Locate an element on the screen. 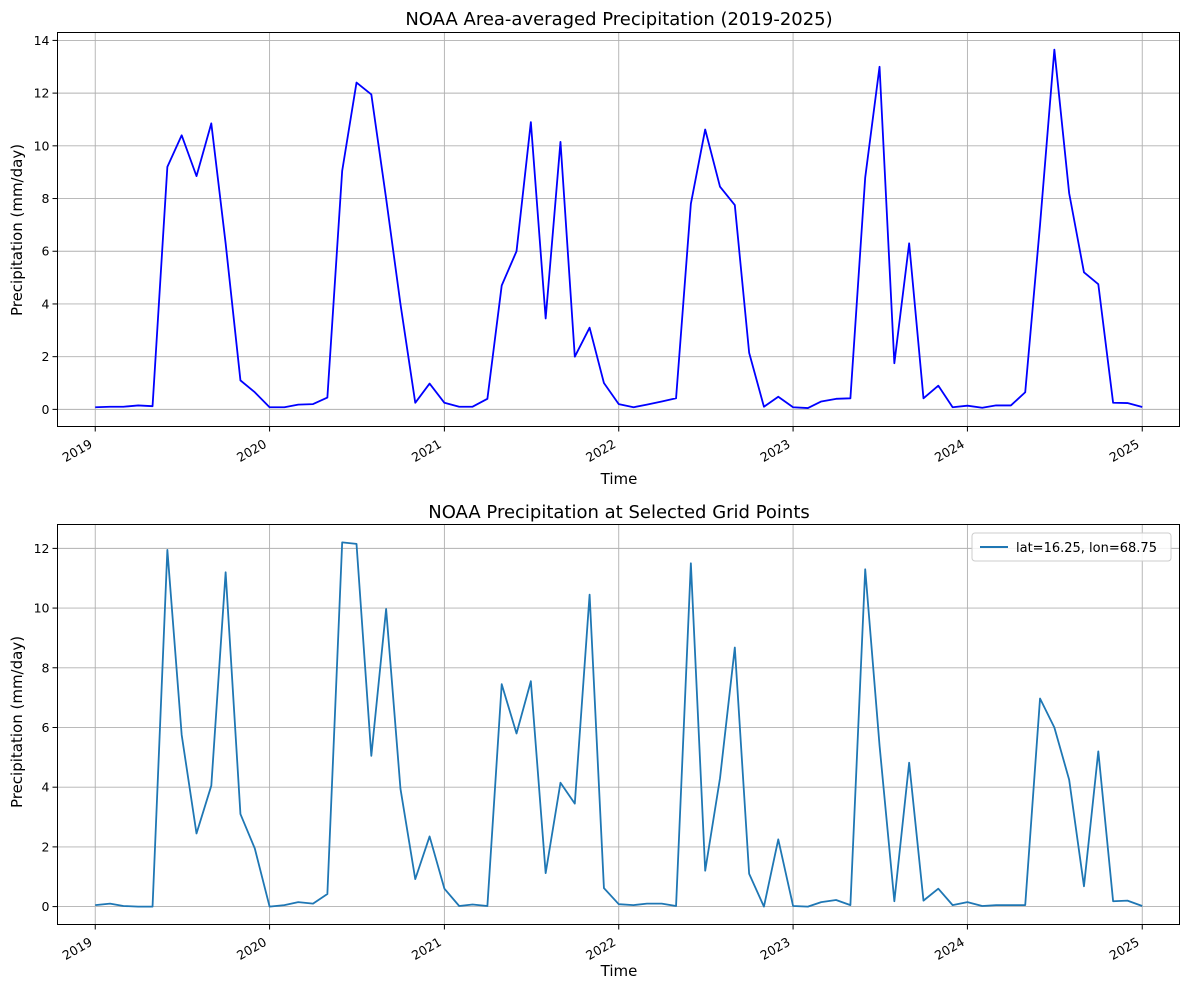 Image resolution: width=1189 pixels, height=989 pixels. y-tick-label: 14 is located at coordinates (42, 40).